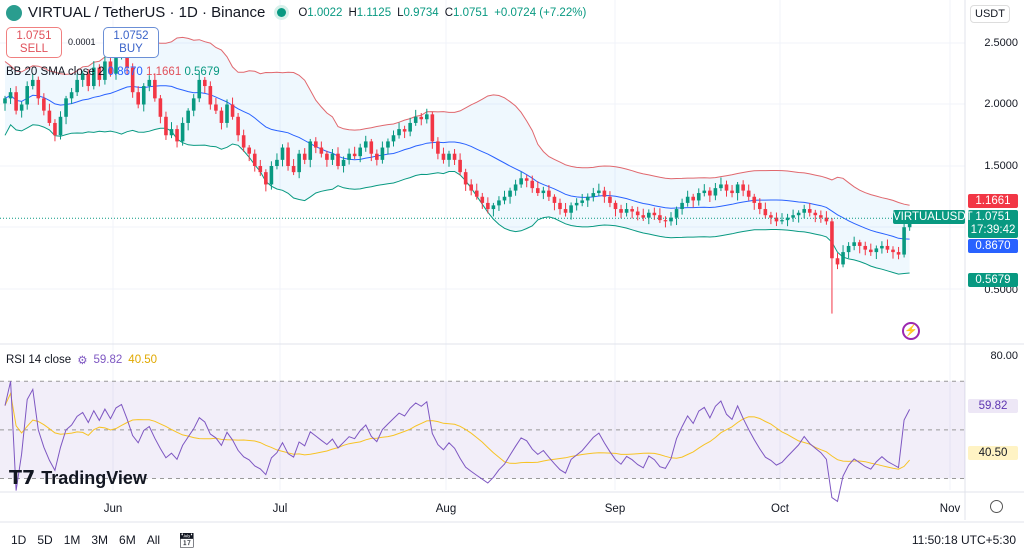  I want to click on range-6m: 6M, so click(127, 540).